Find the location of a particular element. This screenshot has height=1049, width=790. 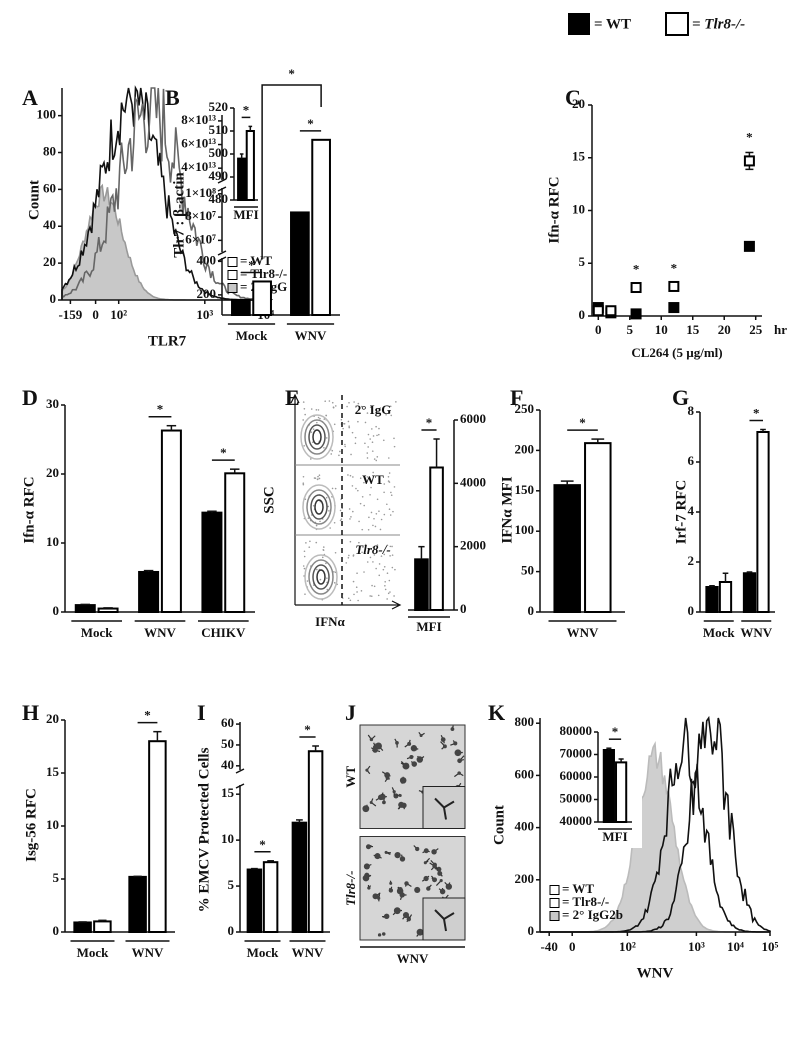

panel-label: B is located at coordinates (172, 97).